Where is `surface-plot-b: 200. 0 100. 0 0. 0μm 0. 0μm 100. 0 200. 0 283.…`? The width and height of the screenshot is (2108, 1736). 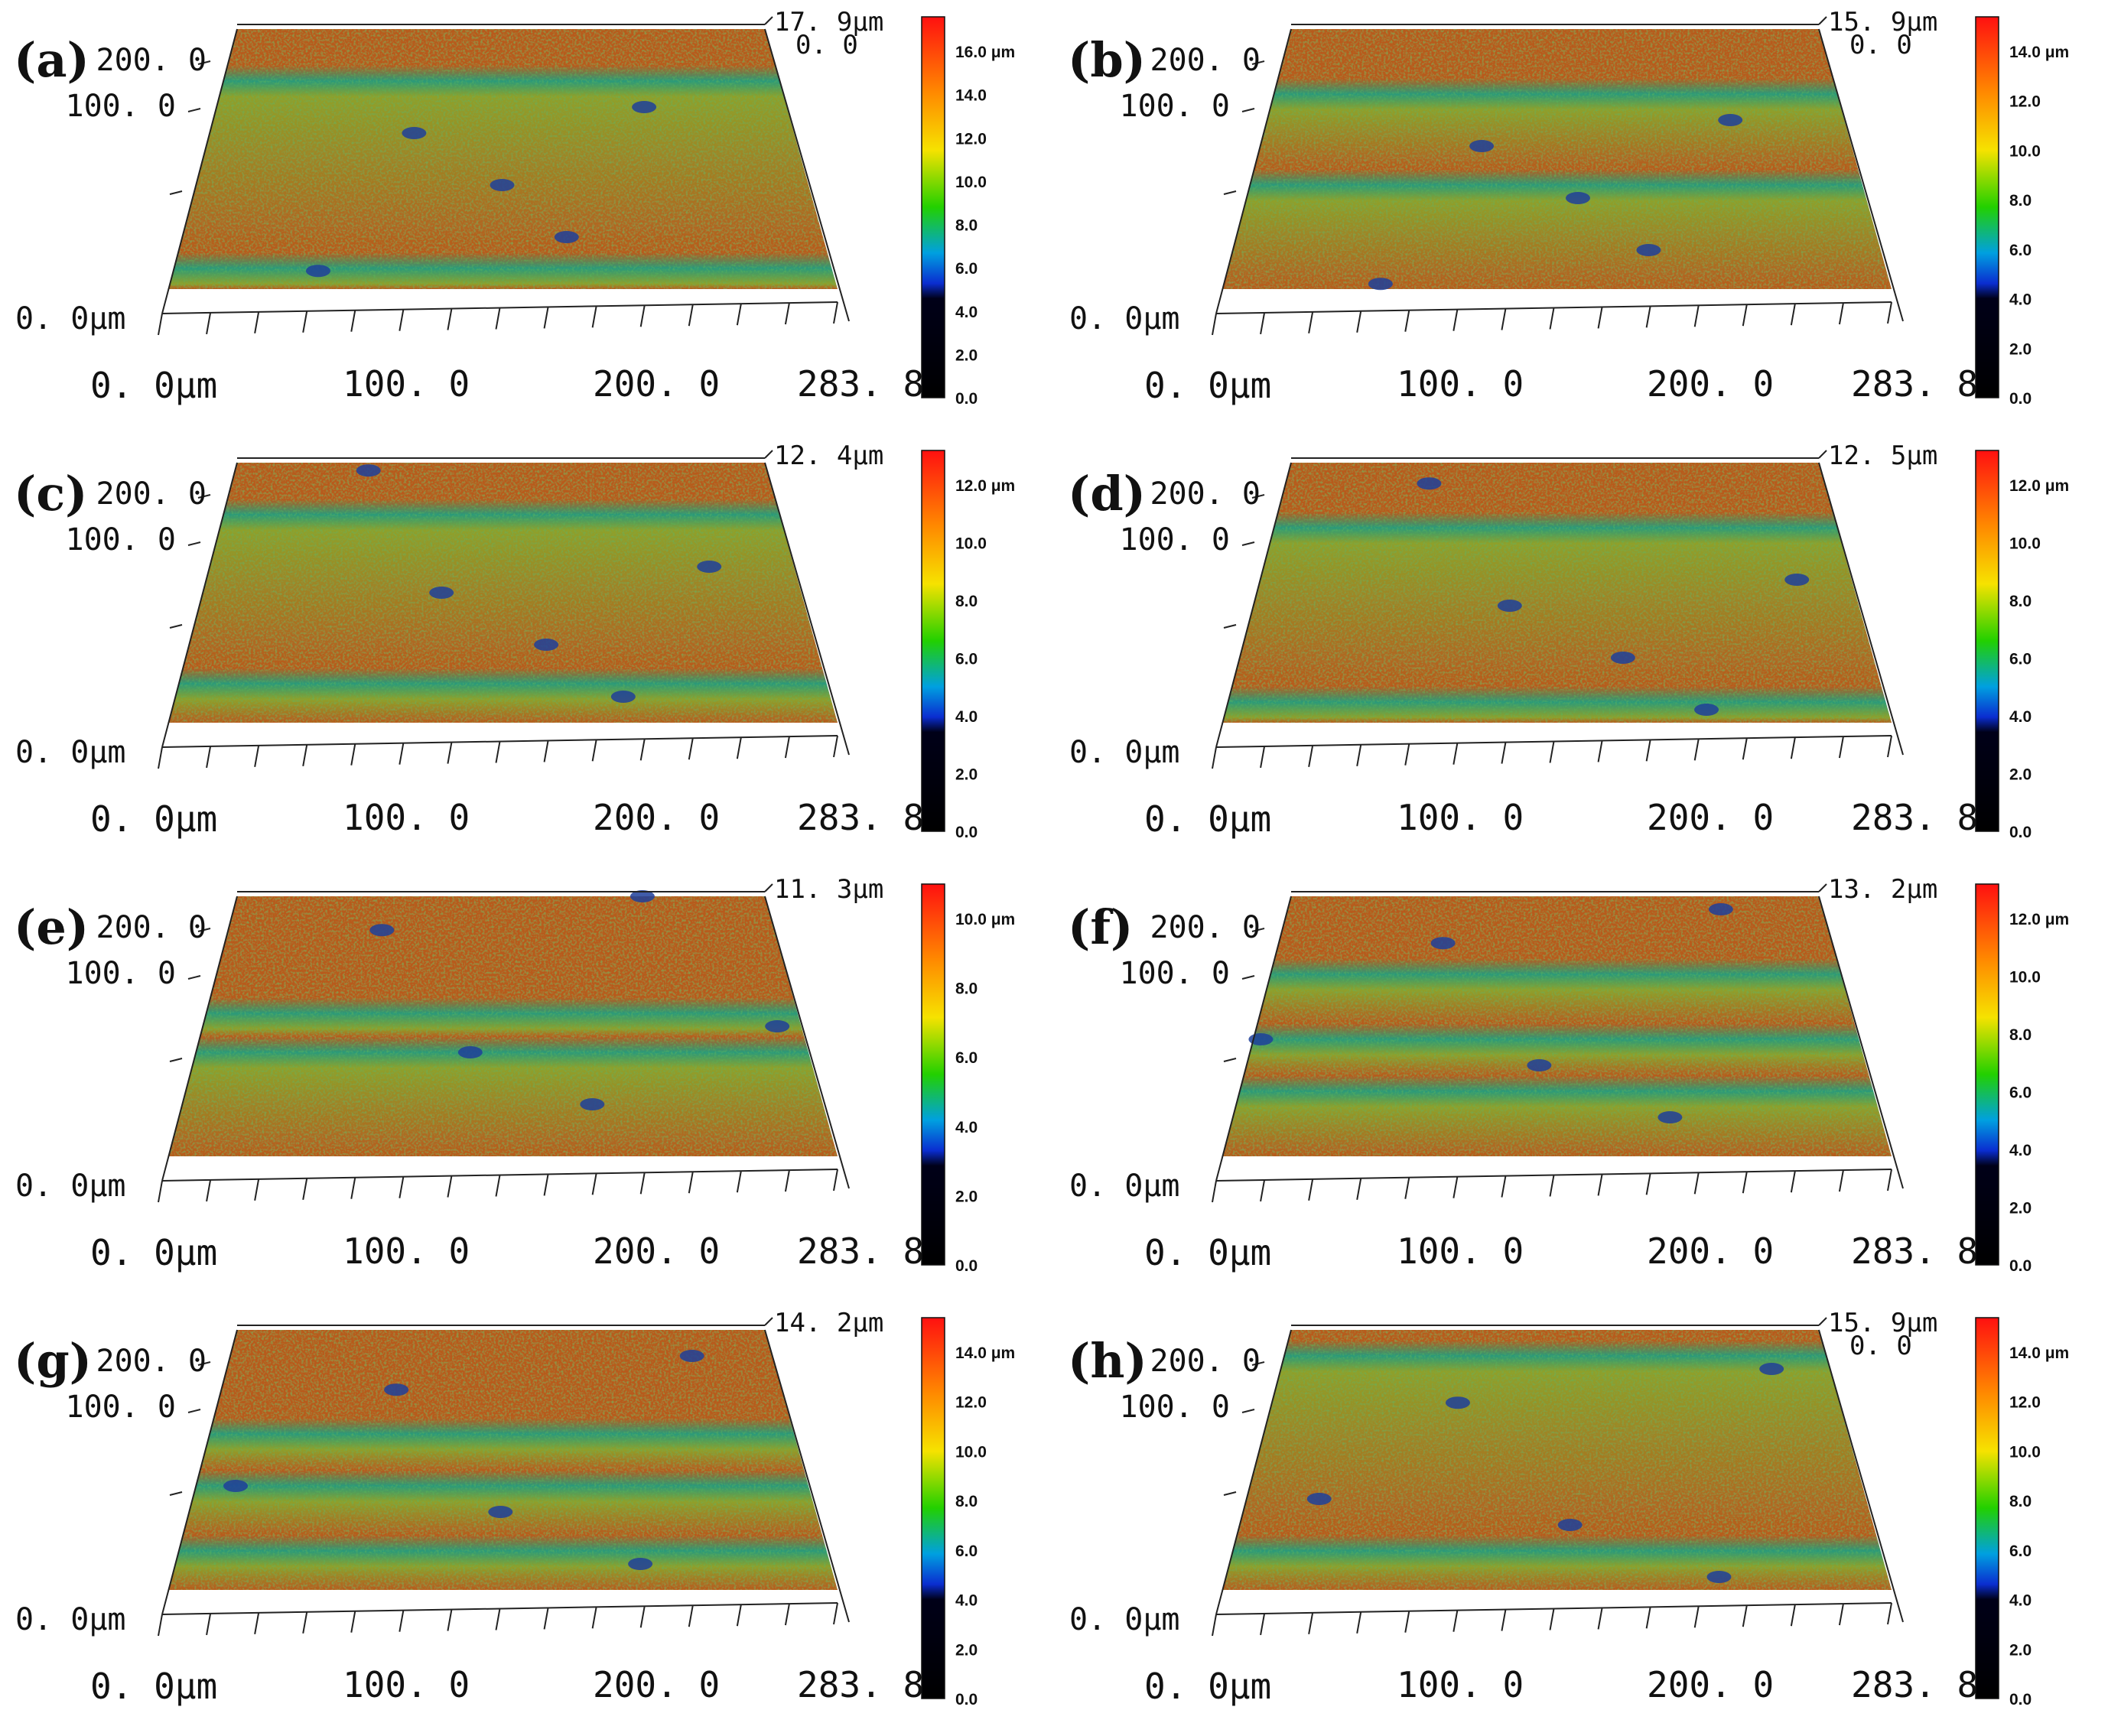 surface-plot-b: 200. 0 100. 0 0. 0μm 0. 0μm 100. 0 200. 0 283.… is located at coordinates (1569, 207).